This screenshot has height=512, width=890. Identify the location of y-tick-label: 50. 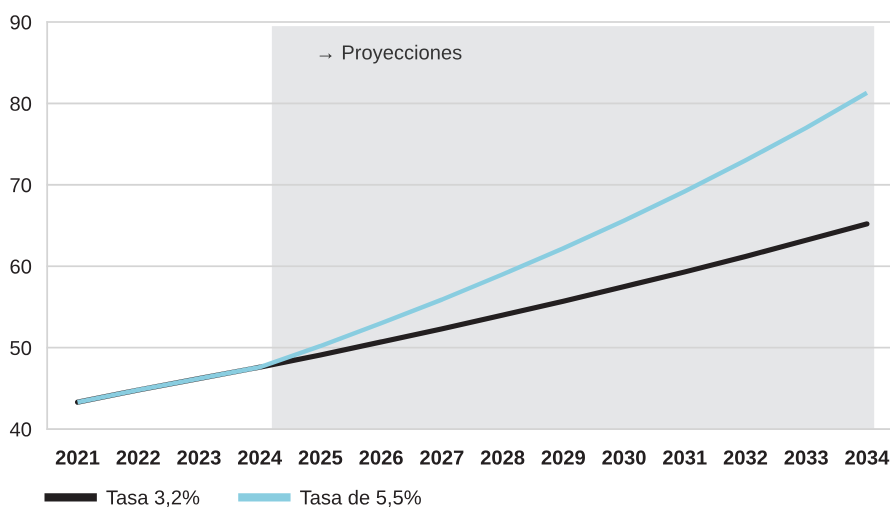
(21, 348).